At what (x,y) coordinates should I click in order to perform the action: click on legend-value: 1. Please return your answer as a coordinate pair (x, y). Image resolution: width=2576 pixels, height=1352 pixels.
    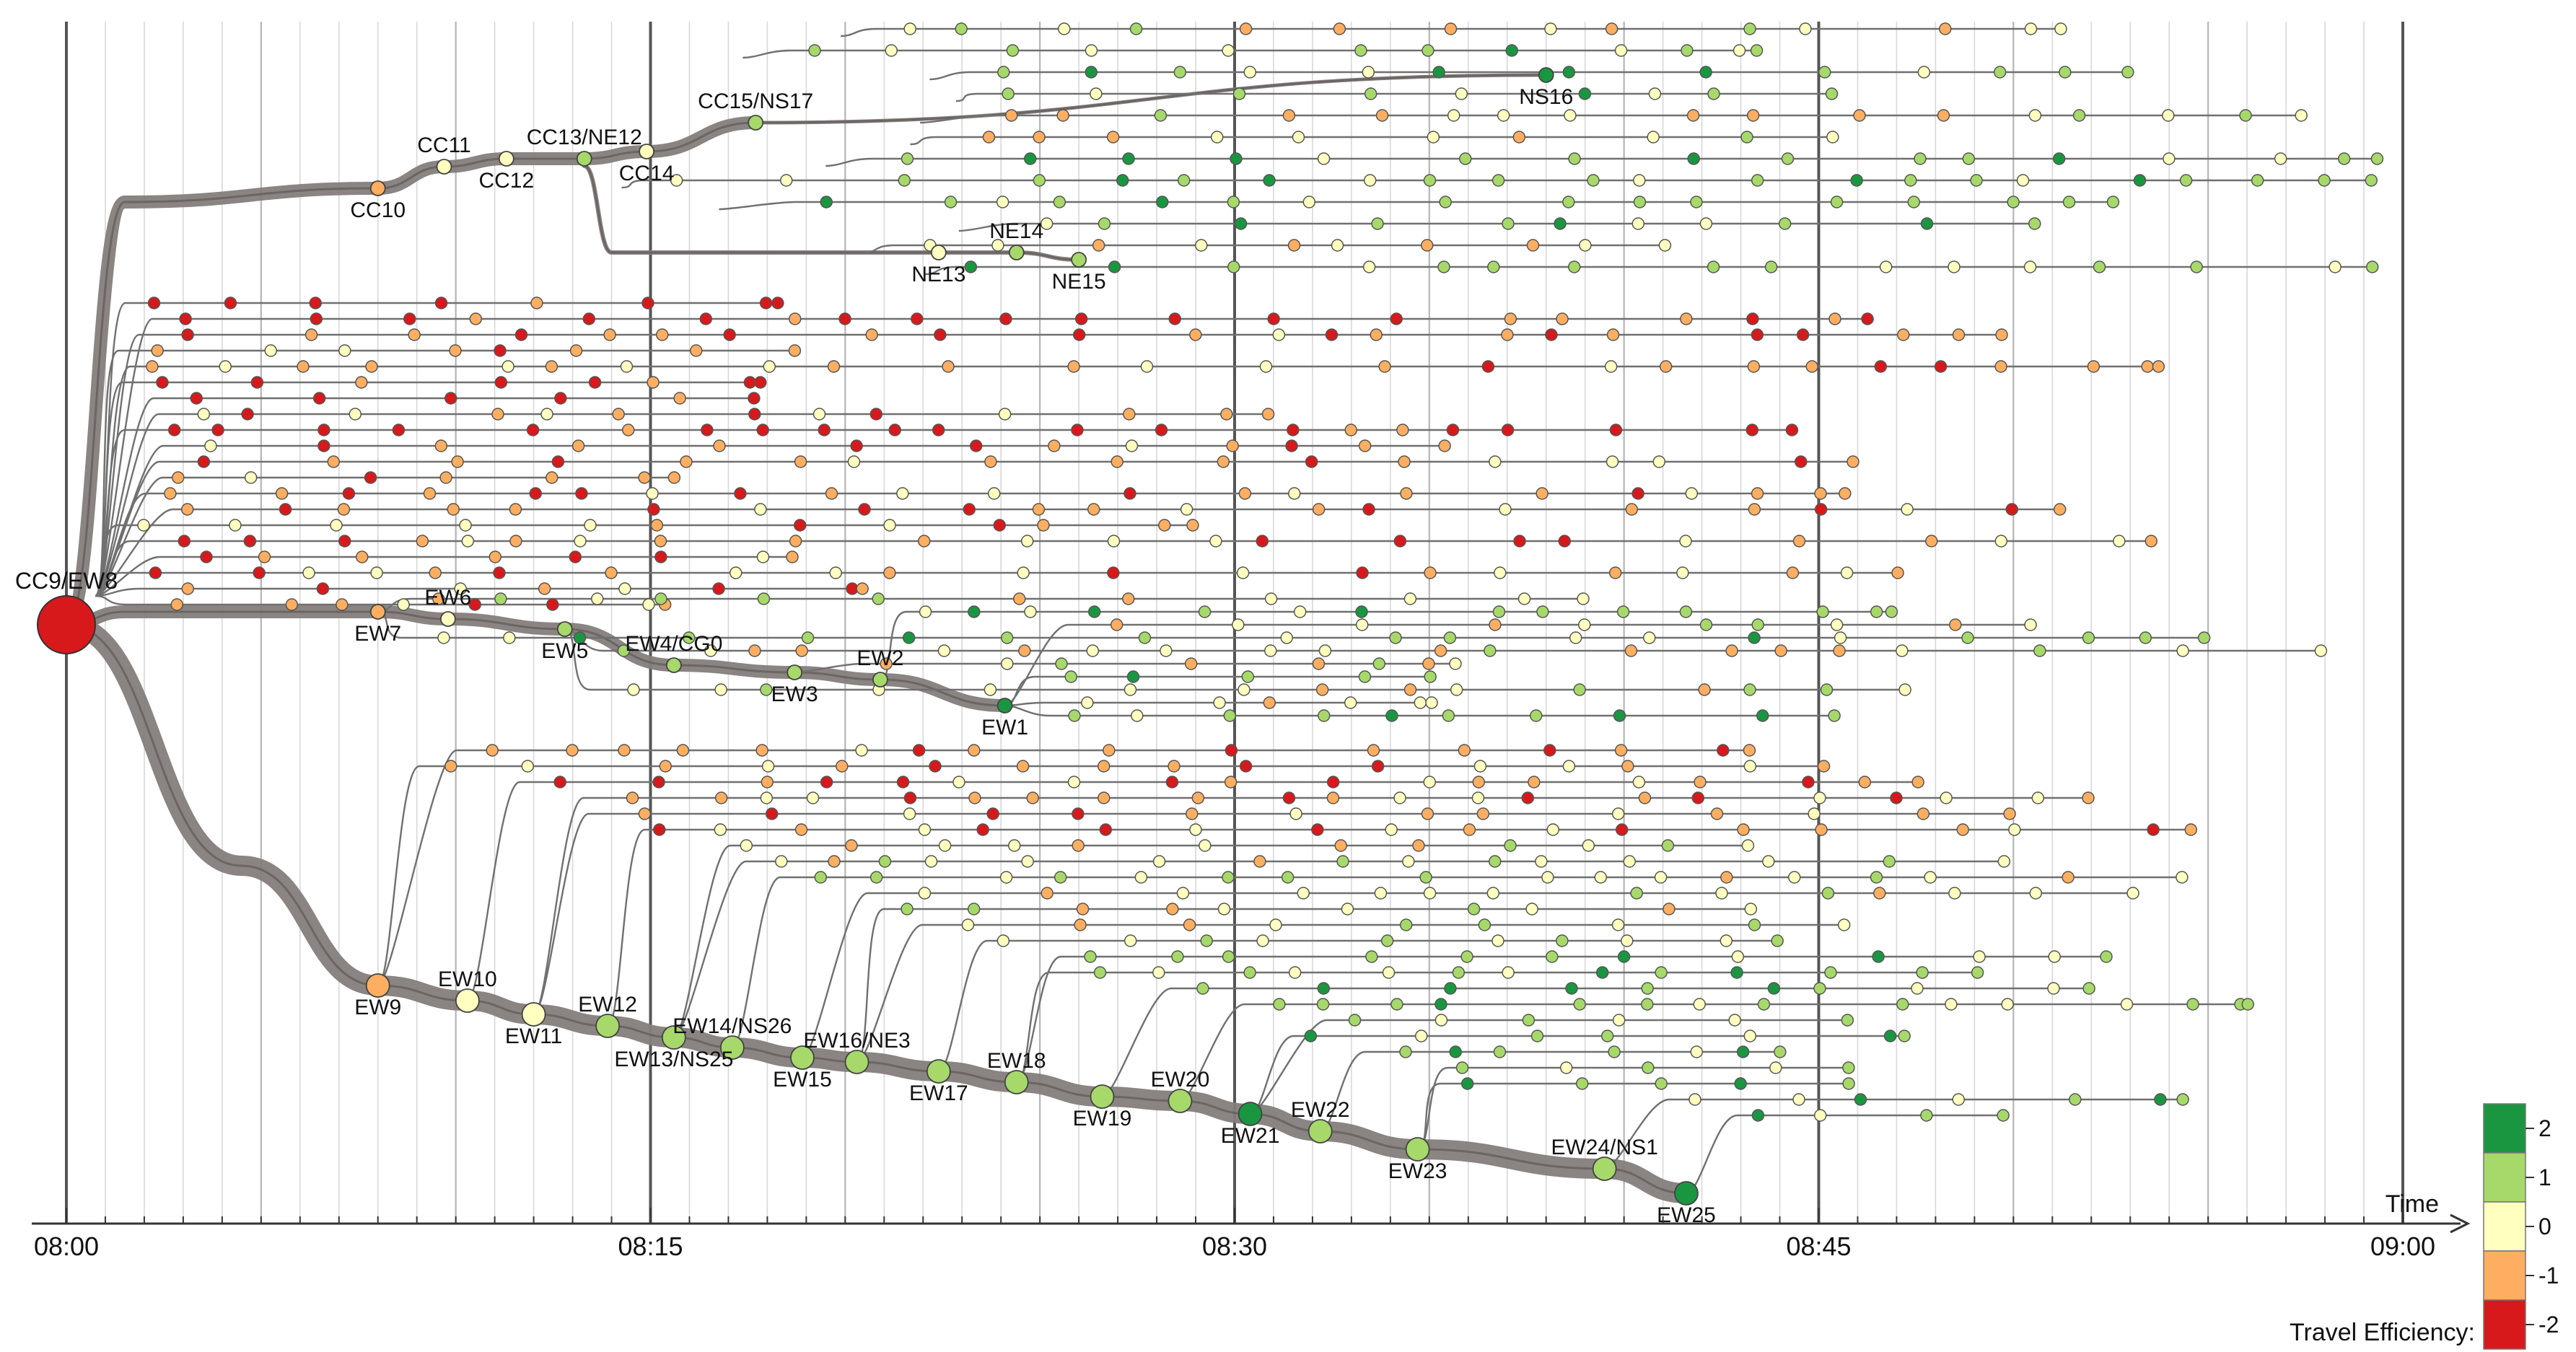
    Looking at the image, I should click on (2544, 1177).